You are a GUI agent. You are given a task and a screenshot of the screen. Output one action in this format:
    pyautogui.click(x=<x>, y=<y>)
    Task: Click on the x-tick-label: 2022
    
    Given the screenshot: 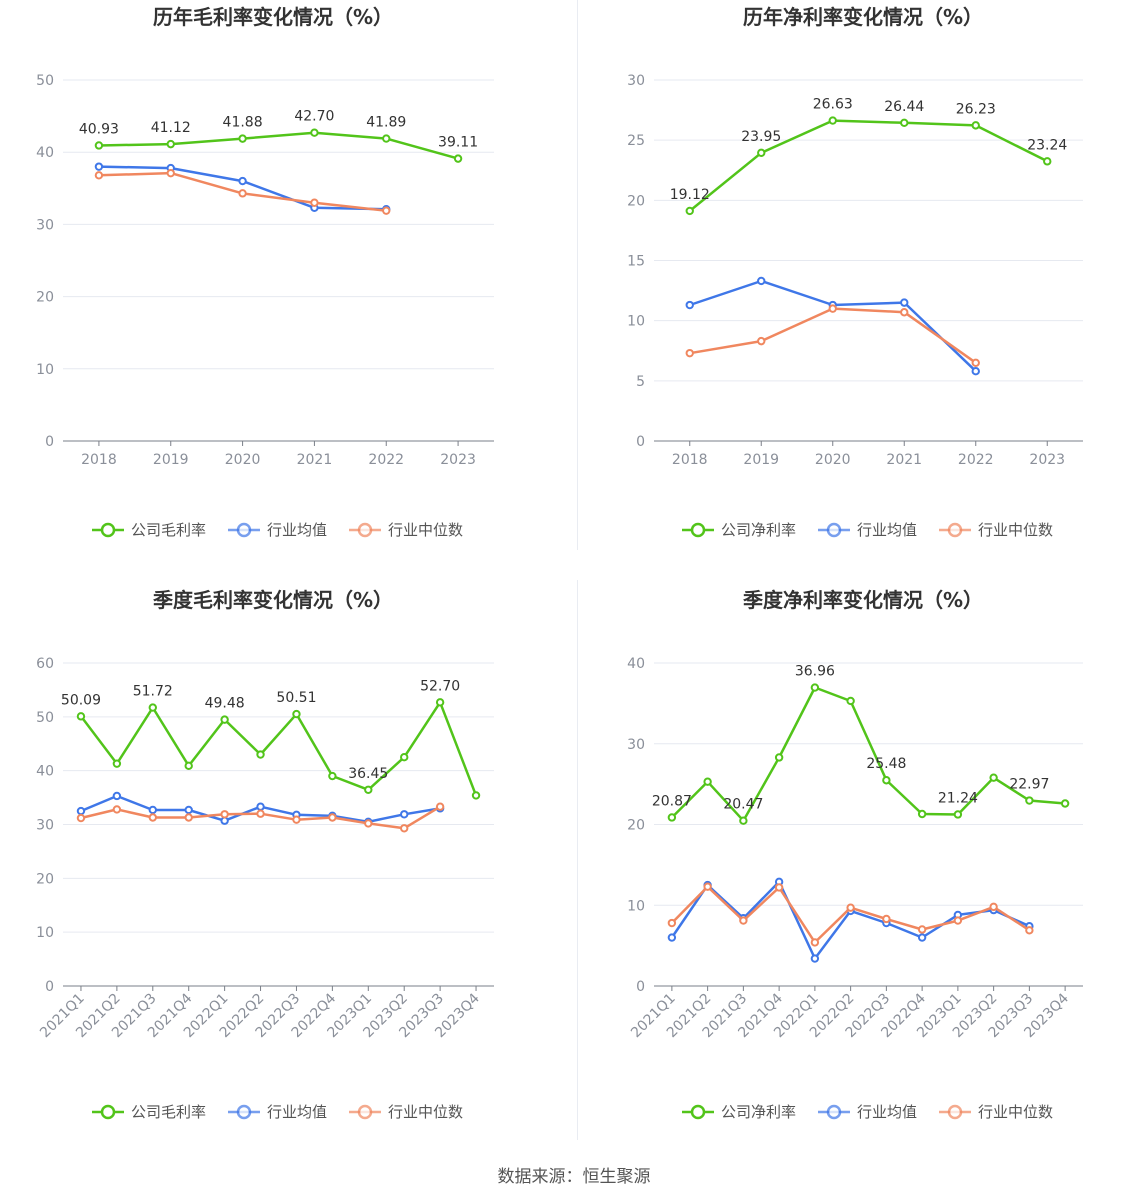 What is the action you would take?
    pyautogui.click(x=386, y=460)
    